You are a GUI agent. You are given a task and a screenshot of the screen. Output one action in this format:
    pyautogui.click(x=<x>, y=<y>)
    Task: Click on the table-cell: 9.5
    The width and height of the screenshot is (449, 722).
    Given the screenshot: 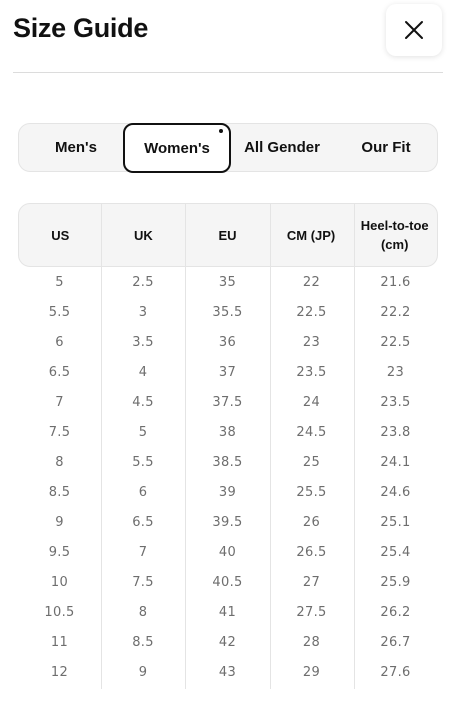 What is the action you would take?
    pyautogui.click(x=59, y=552)
    